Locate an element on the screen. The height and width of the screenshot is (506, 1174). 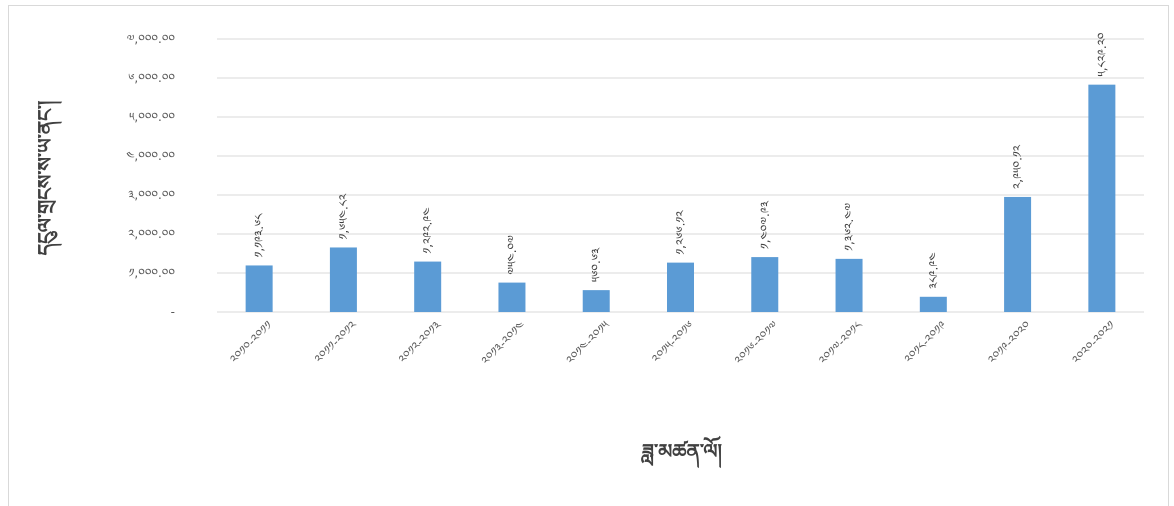
x-tick-label: ༢༠༡༣-༢༠༡༤ is located at coordinates (503, 342).